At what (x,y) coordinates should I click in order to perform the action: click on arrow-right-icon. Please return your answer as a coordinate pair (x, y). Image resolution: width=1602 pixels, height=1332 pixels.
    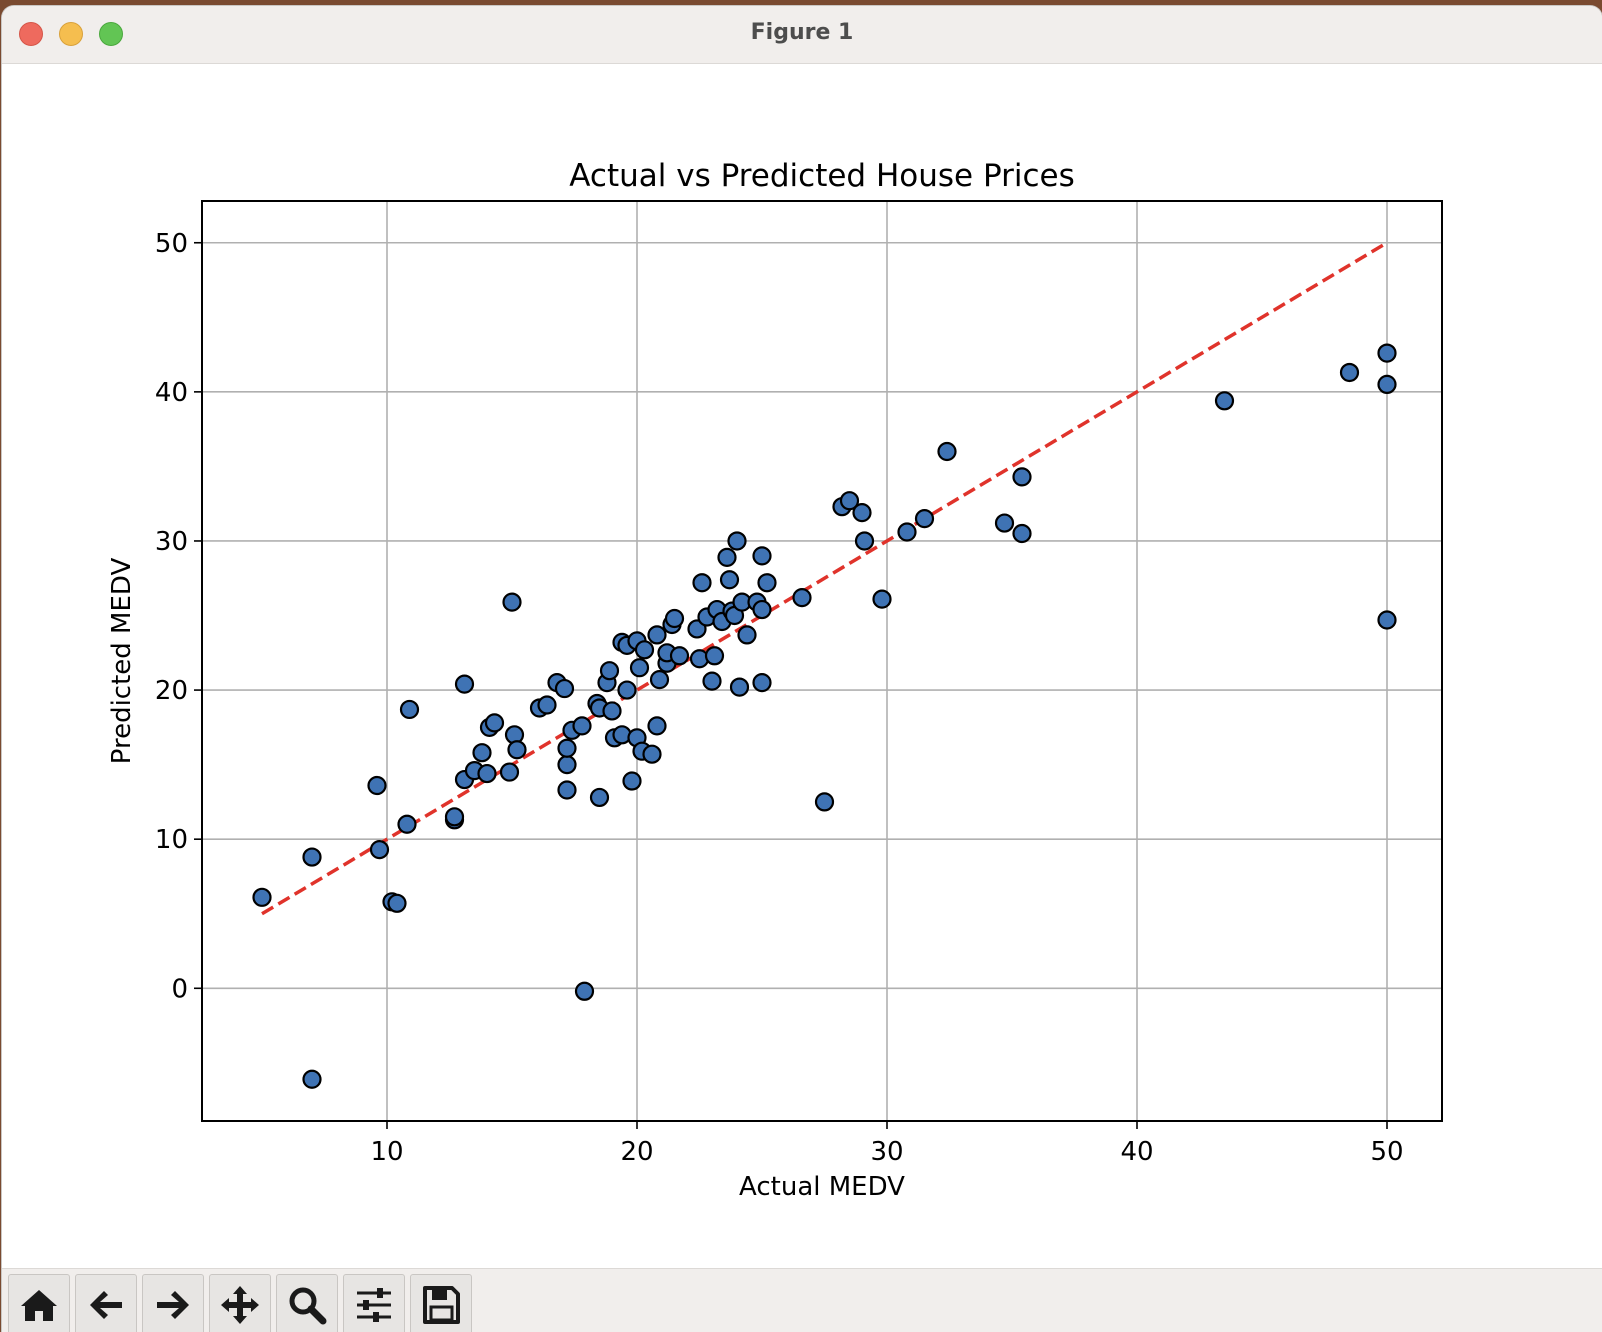
    Looking at the image, I should click on (173, 1305).